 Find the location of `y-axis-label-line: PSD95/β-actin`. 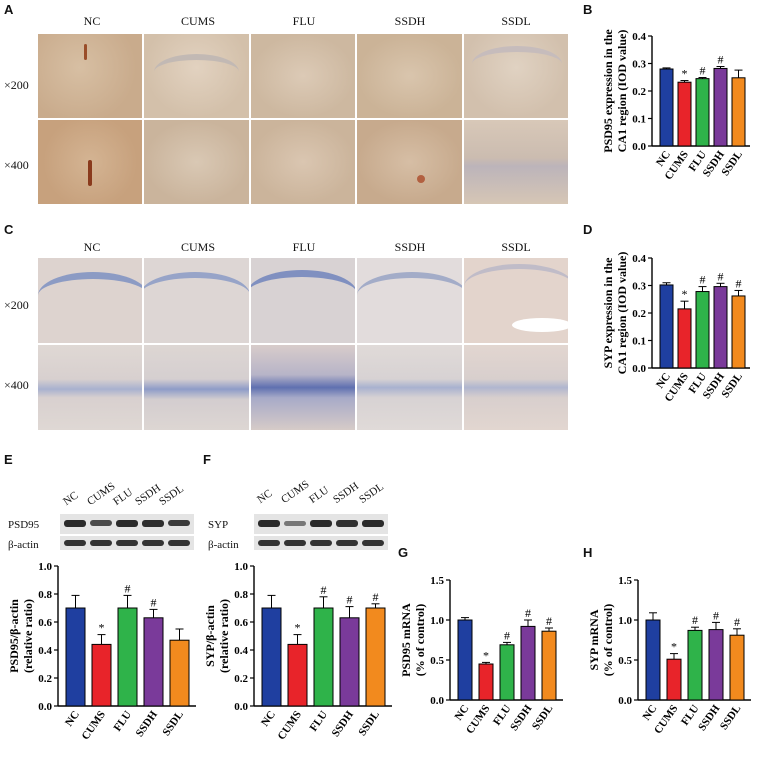

y-axis-label-line: PSD95/β-actin is located at coordinates (14, 636).